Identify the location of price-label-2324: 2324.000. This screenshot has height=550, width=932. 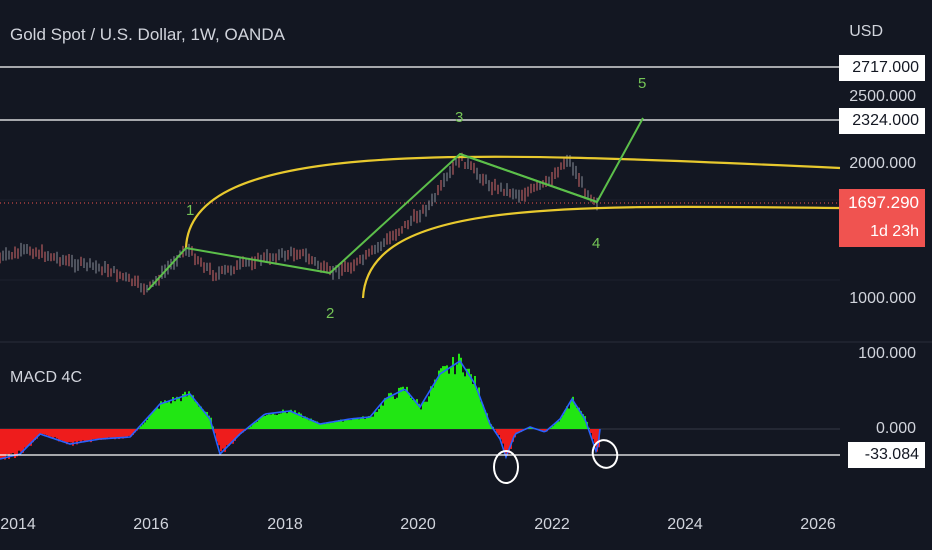
(882, 121).